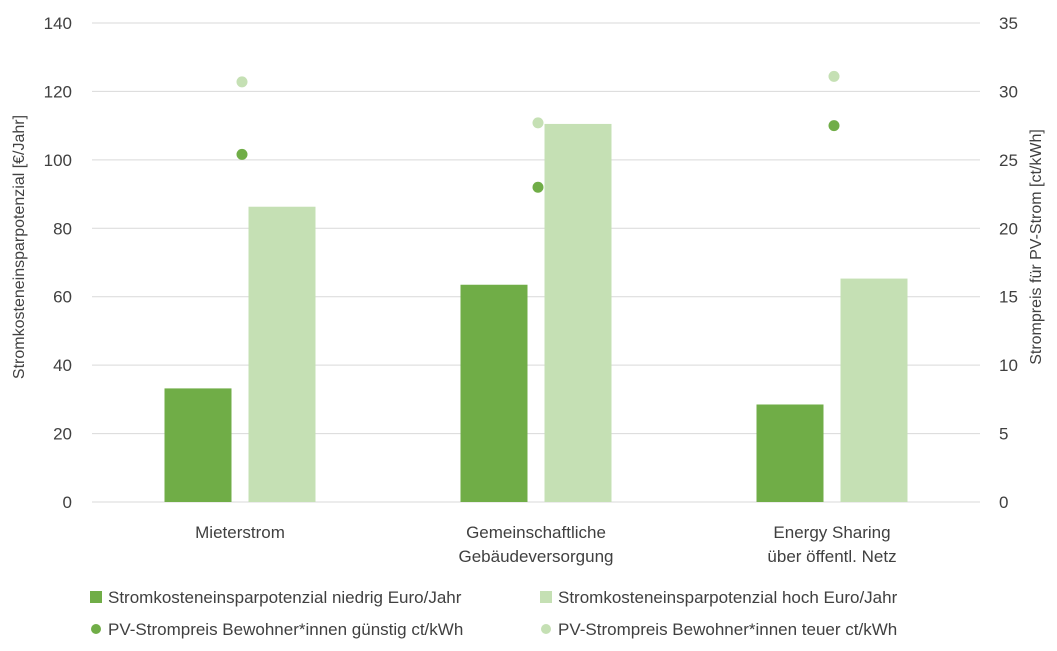  I want to click on right-axis-tick-label: 0, so click(1003, 502).